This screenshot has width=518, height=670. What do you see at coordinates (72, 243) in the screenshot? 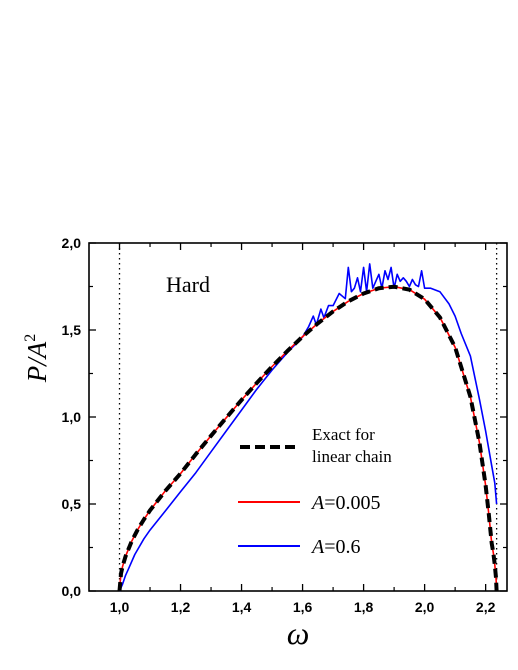
I see `y-tick-label-4: 2,0` at bounding box center [72, 243].